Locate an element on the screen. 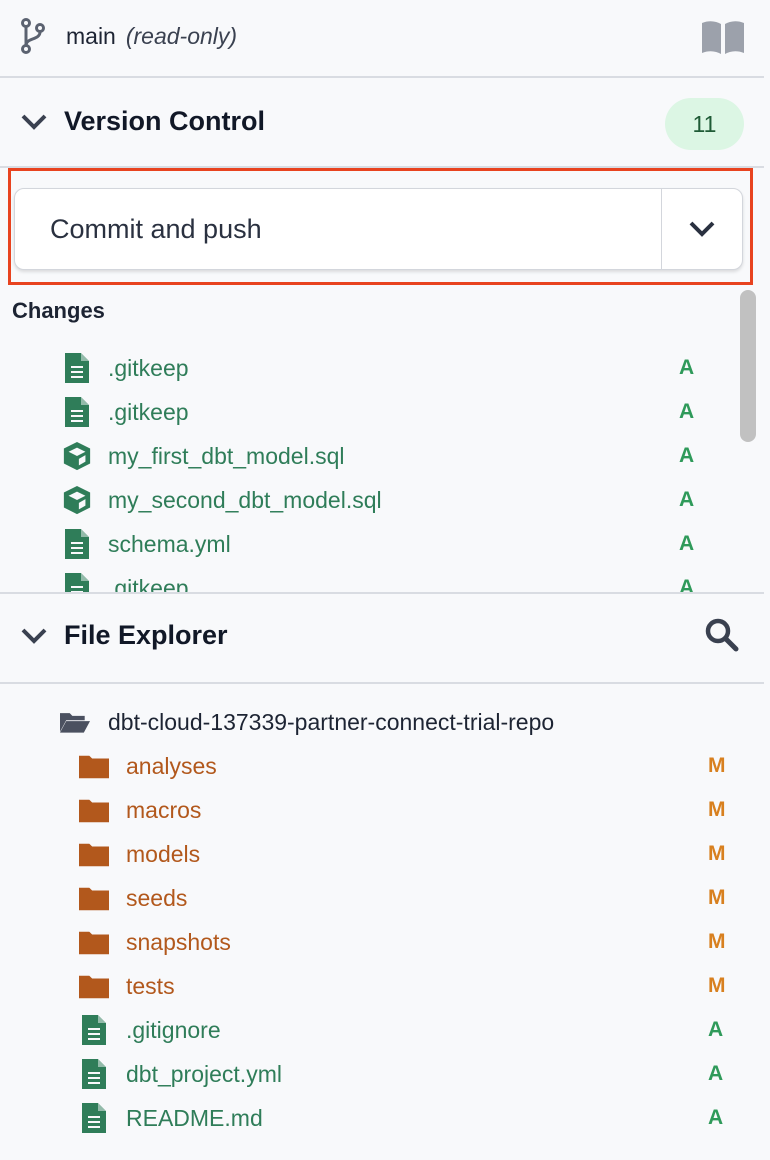  folder-open-icon is located at coordinates (75, 722).